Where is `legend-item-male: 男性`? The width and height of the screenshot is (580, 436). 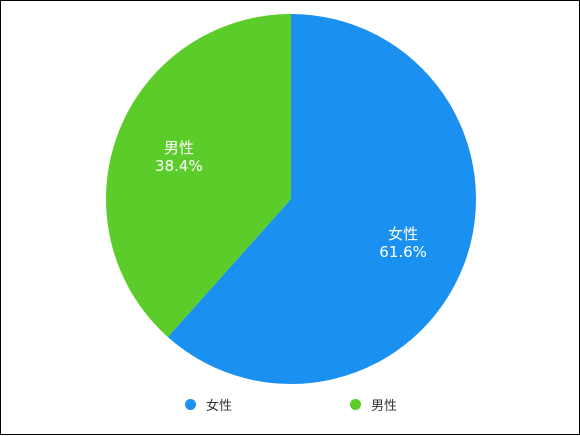
legend-item-male: 男性 is located at coordinates (373, 404).